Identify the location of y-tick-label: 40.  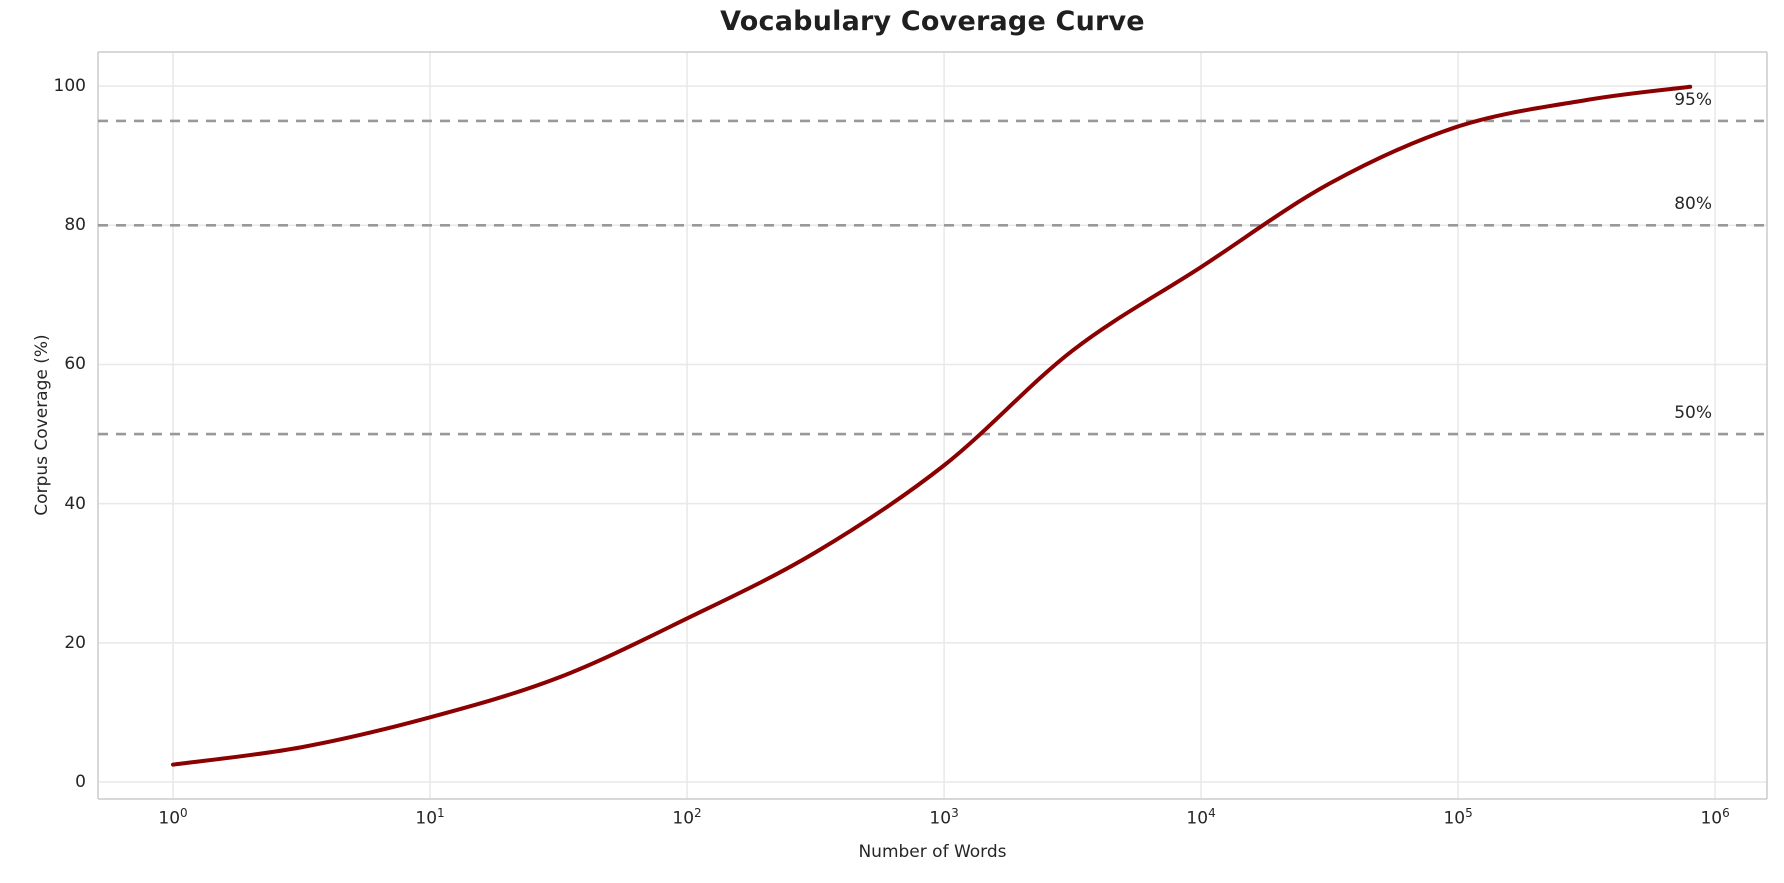
(75, 503).